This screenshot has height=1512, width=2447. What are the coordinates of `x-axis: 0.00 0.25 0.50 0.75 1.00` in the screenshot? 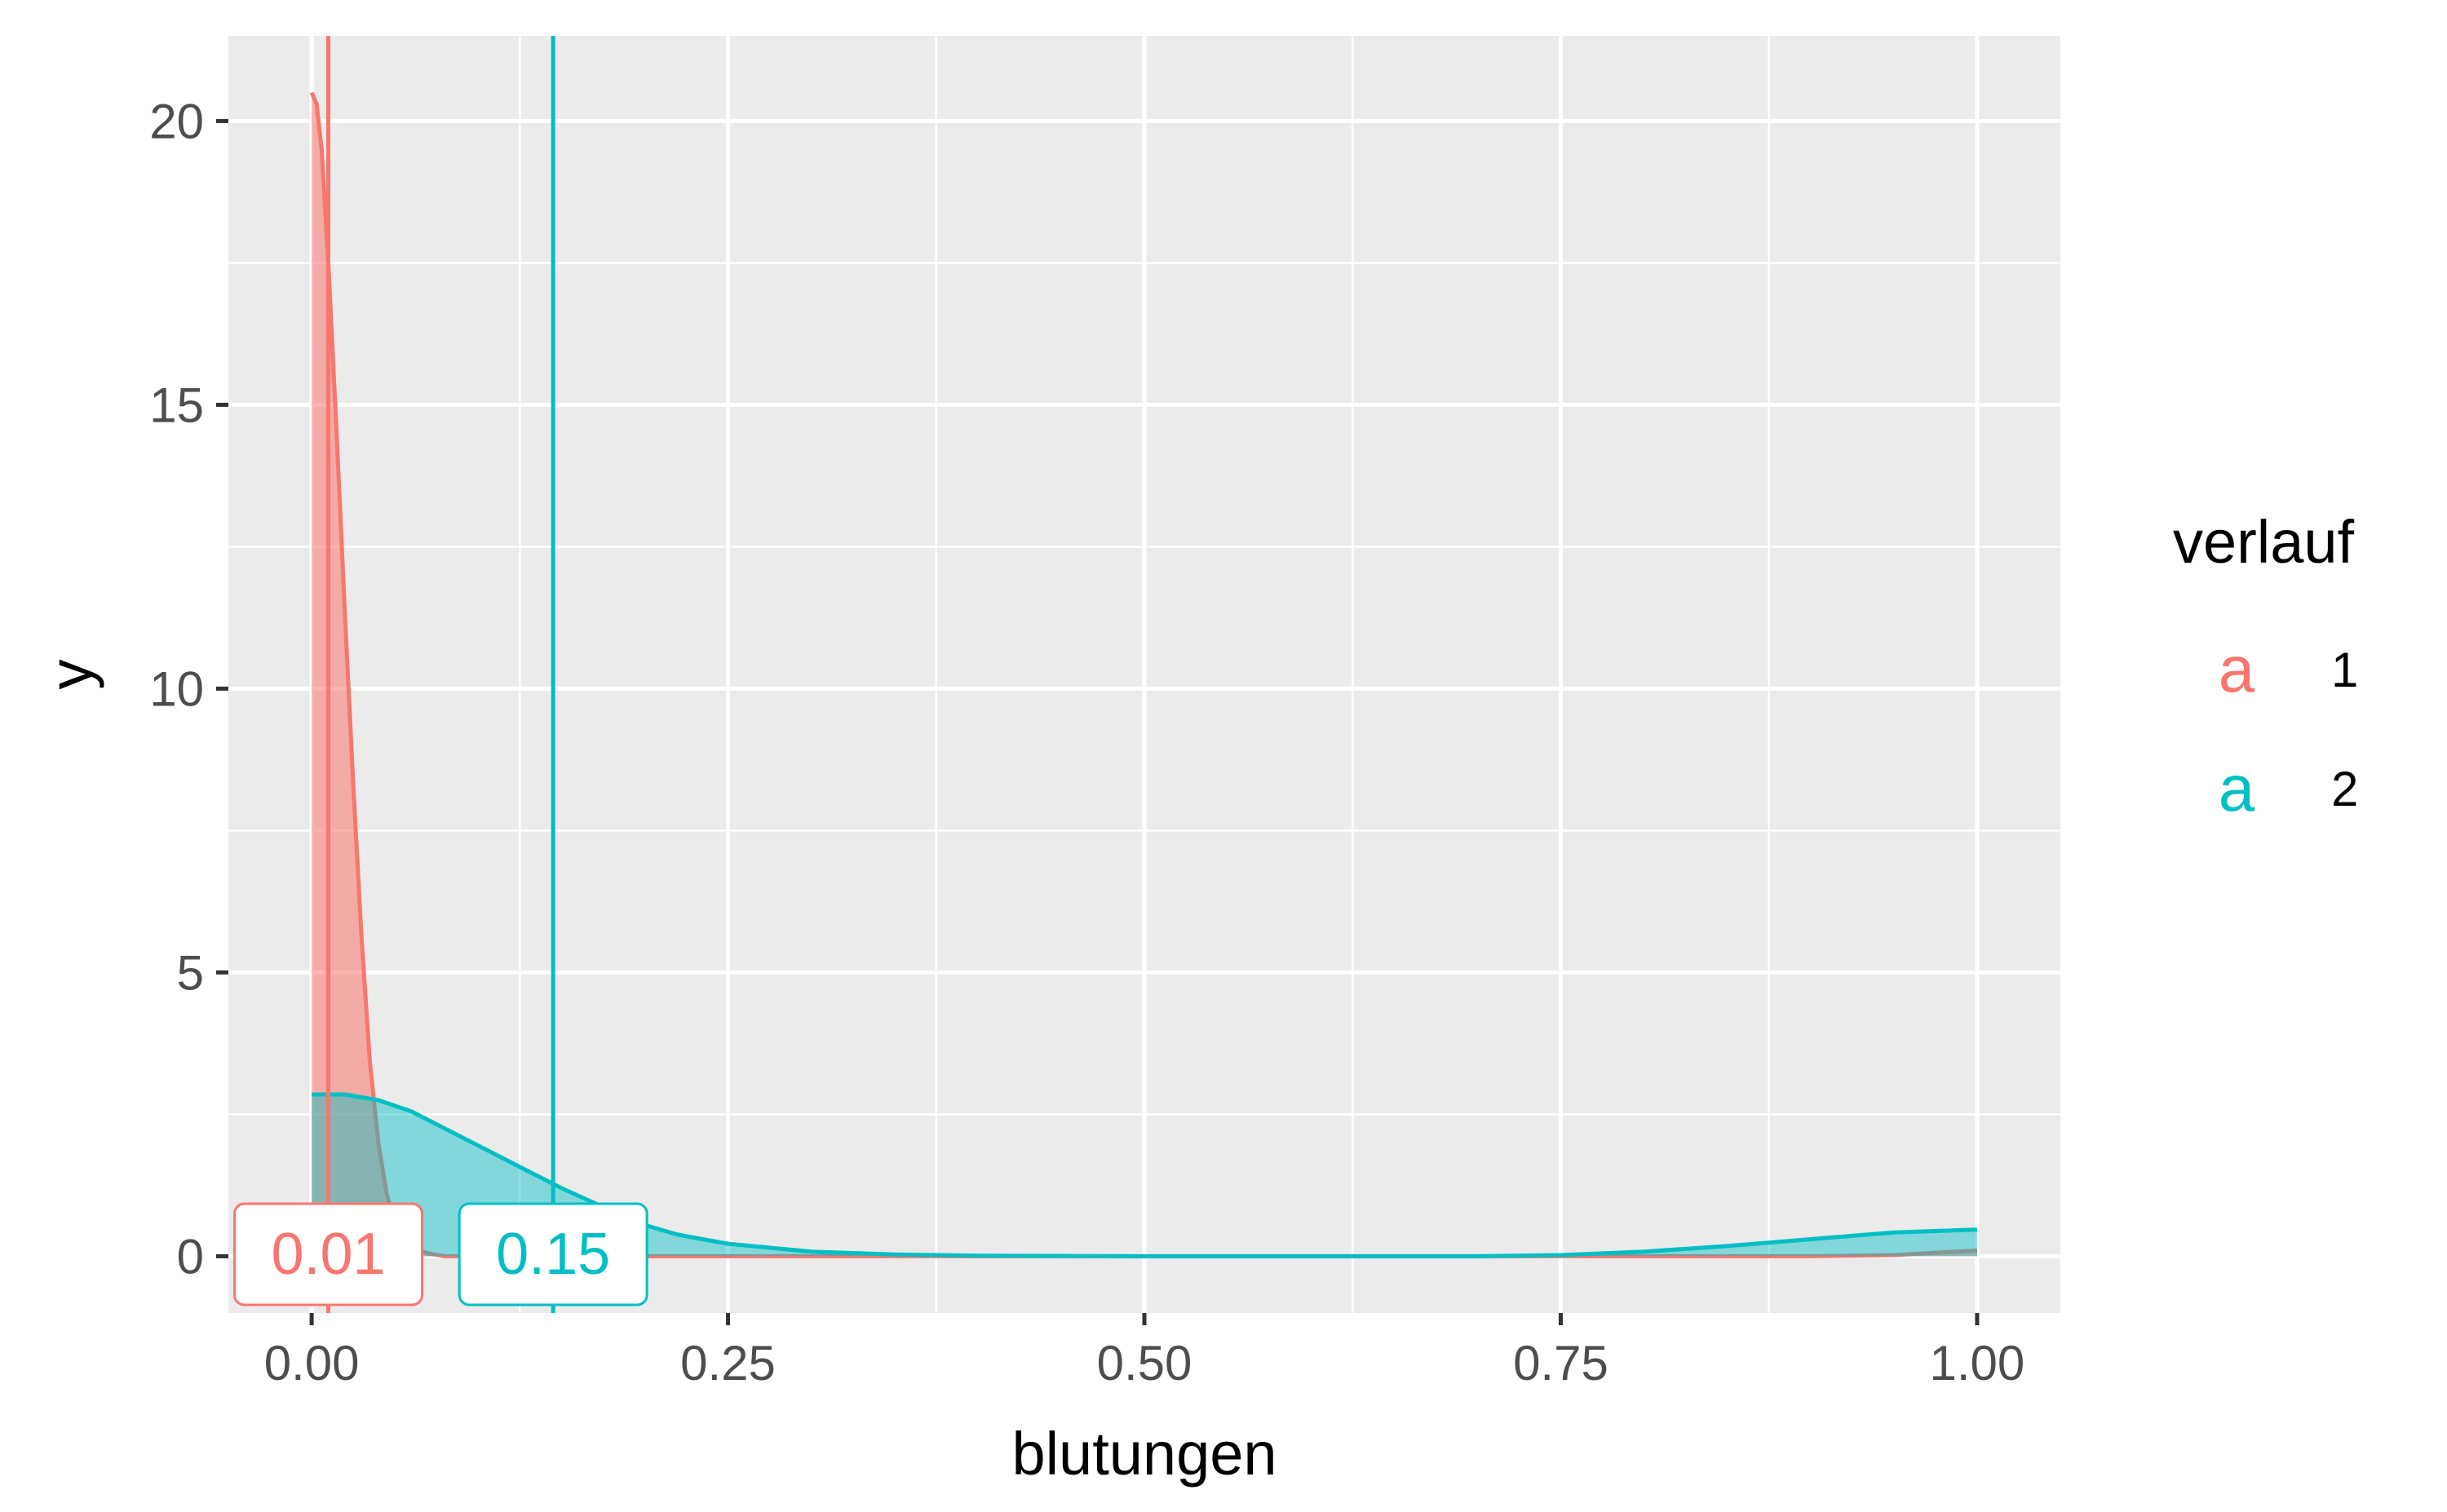 It's located at (1144, 1351).